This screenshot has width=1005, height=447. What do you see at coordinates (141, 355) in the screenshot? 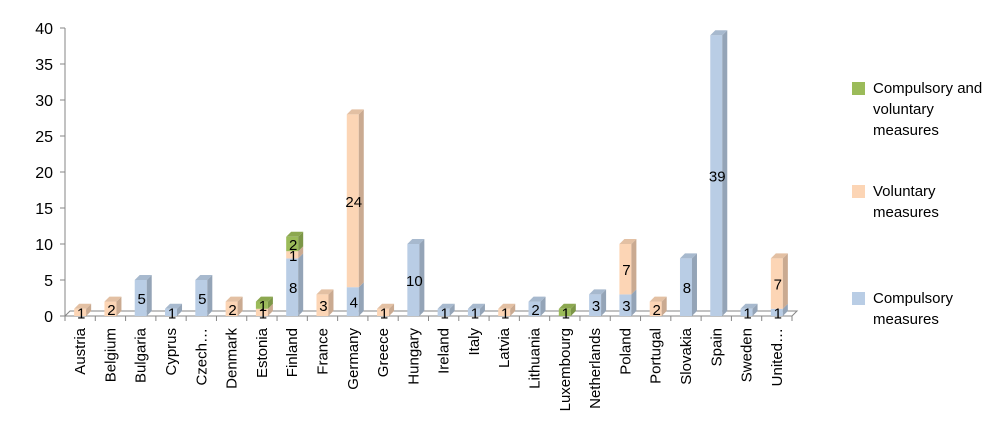
I see `category-label: Bulgaria` at bounding box center [141, 355].